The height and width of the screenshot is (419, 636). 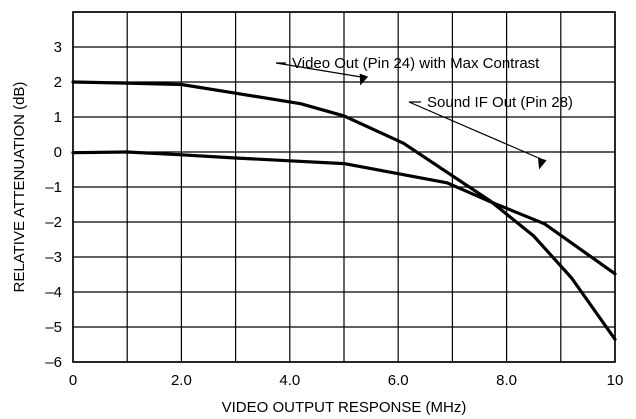 I want to click on y-tick-label: –5, so click(x=53, y=327).